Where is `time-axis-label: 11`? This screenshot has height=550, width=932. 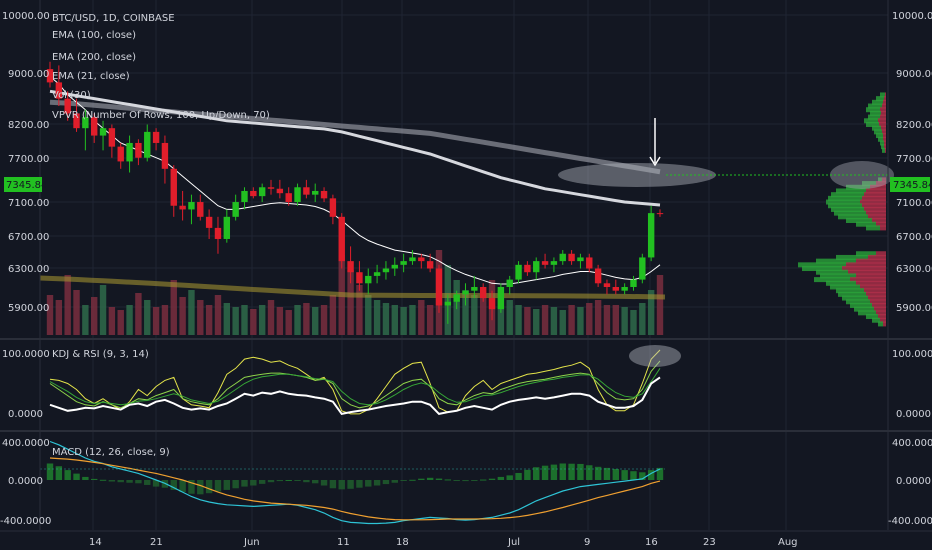
time-axis-label: 11 is located at coordinates (343, 542).